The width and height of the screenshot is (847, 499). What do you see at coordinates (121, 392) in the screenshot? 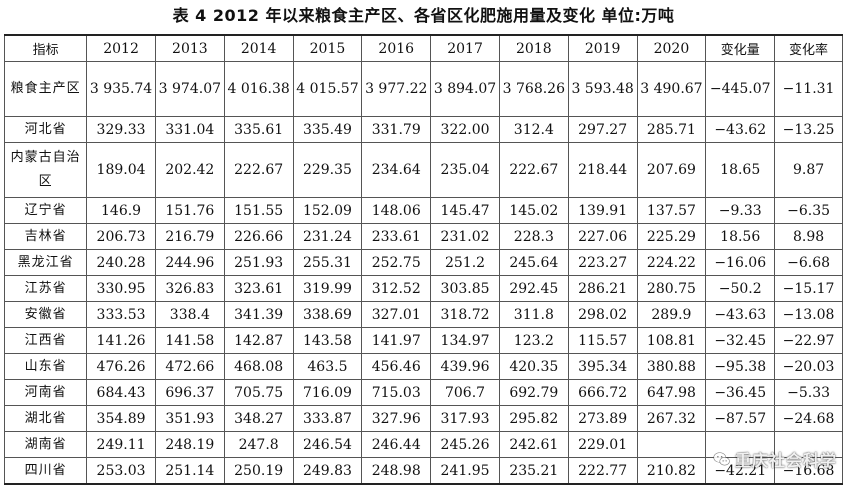
I see `value-cell: 684.43` at bounding box center [121, 392].